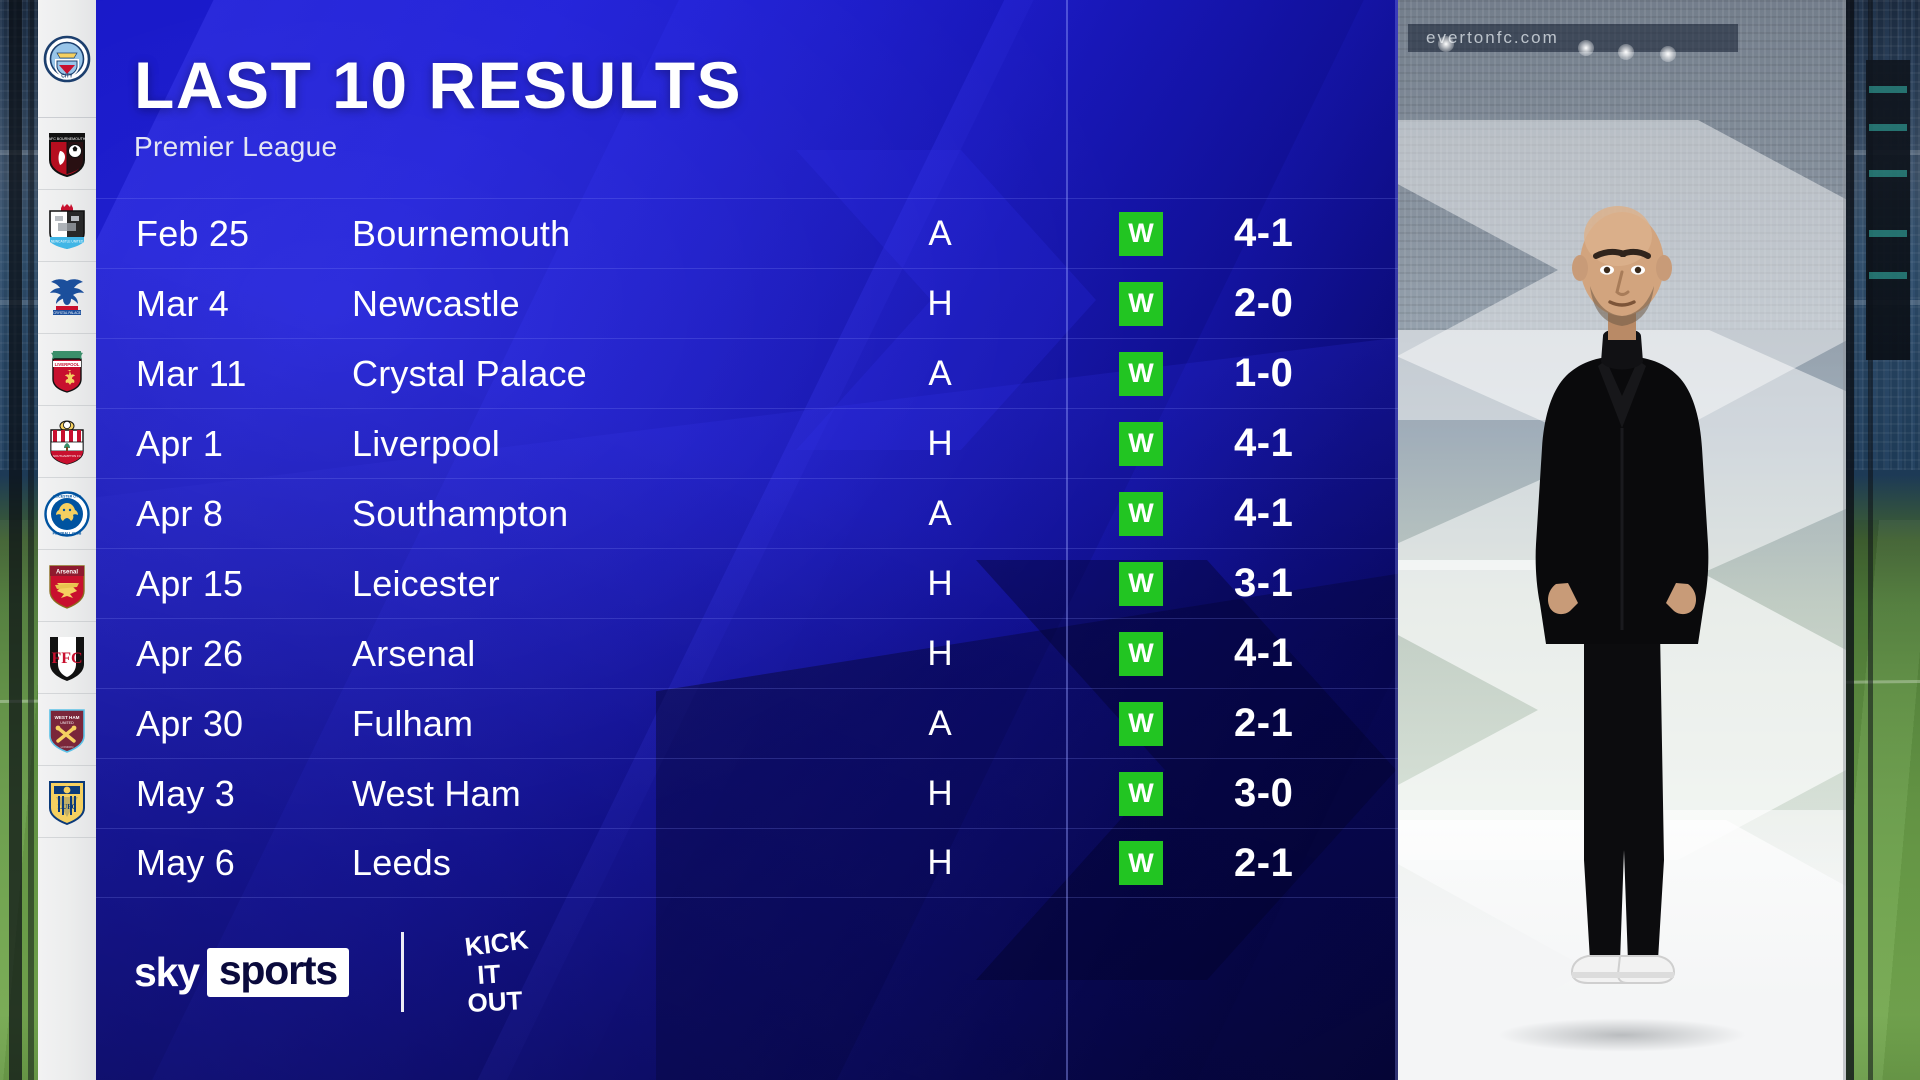 This screenshot has height=1080, width=1920. I want to click on table-row: Apr 30 Fulham A W 2-1, so click(747, 723).